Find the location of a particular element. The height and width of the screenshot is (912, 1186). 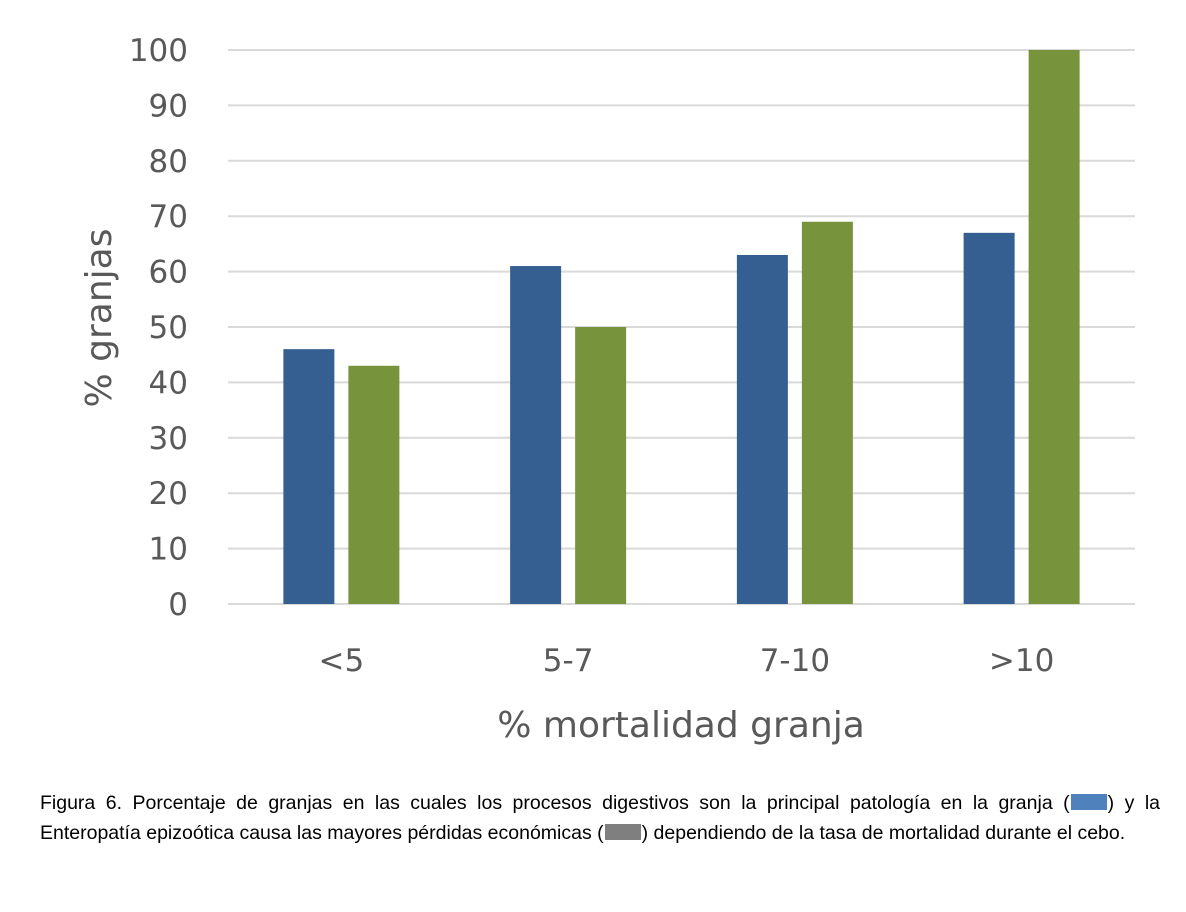

x-tick-labels: <5 5-7 7-10 >10 is located at coordinates (687, 661).